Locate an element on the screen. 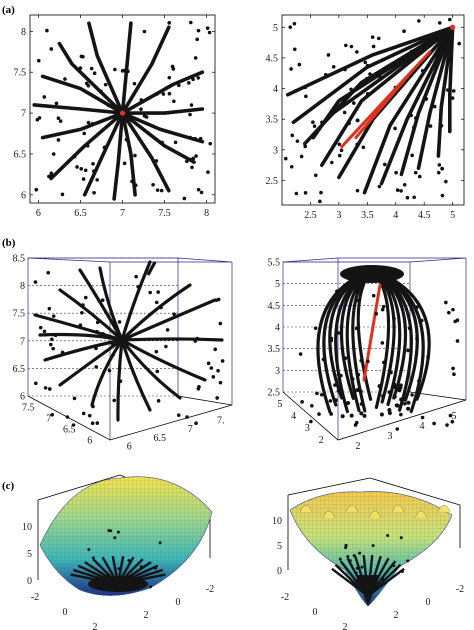 The height and width of the screenshot is (630, 474). chart-c-right: 0 5 10 -2 0 2 -2 0 2 is located at coordinates (368, 553).